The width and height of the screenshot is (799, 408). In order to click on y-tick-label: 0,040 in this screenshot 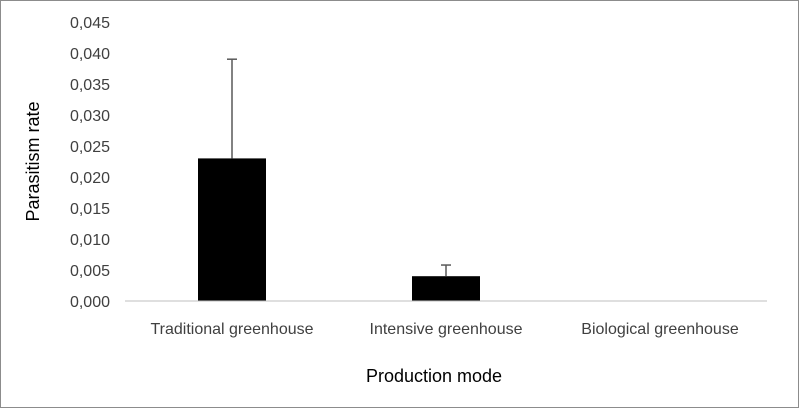, I will do `click(90, 54)`.